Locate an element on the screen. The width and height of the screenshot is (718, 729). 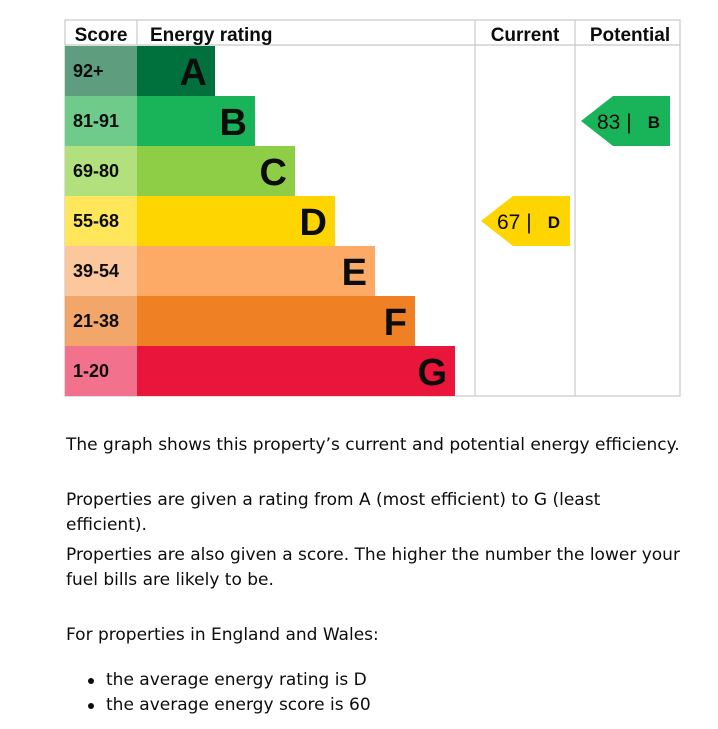
potential-marker-arrow is located at coordinates (625, 121).